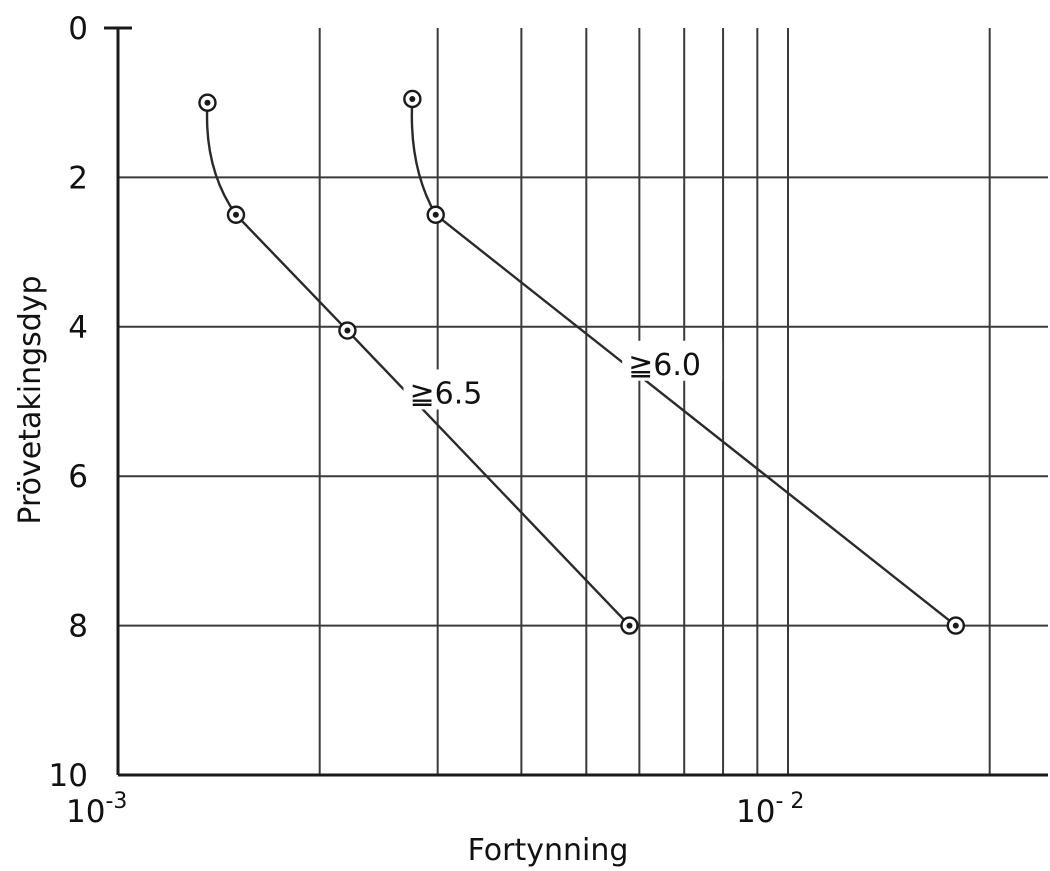 The width and height of the screenshot is (1050, 871). I want to click on x-tick-exponent: -3, so click(116, 801).